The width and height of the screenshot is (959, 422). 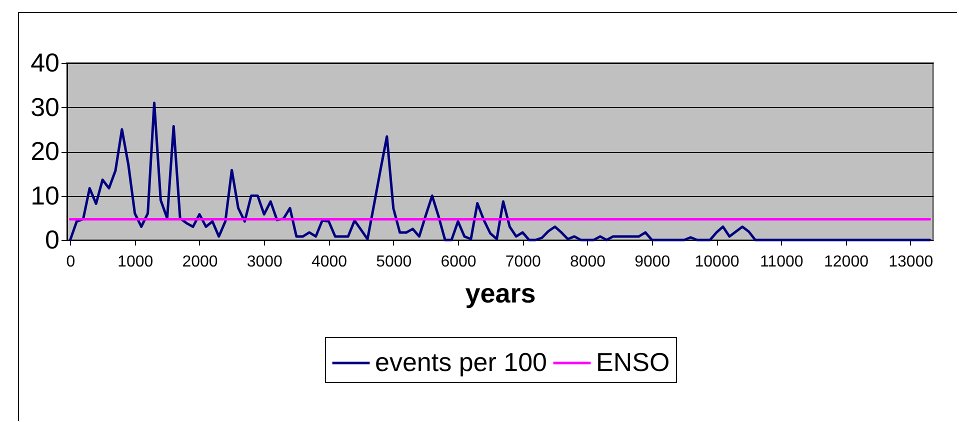 What do you see at coordinates (500, 293) in the screenshot?
I see `x-axis-title: years` at bounding box center [500, 293].